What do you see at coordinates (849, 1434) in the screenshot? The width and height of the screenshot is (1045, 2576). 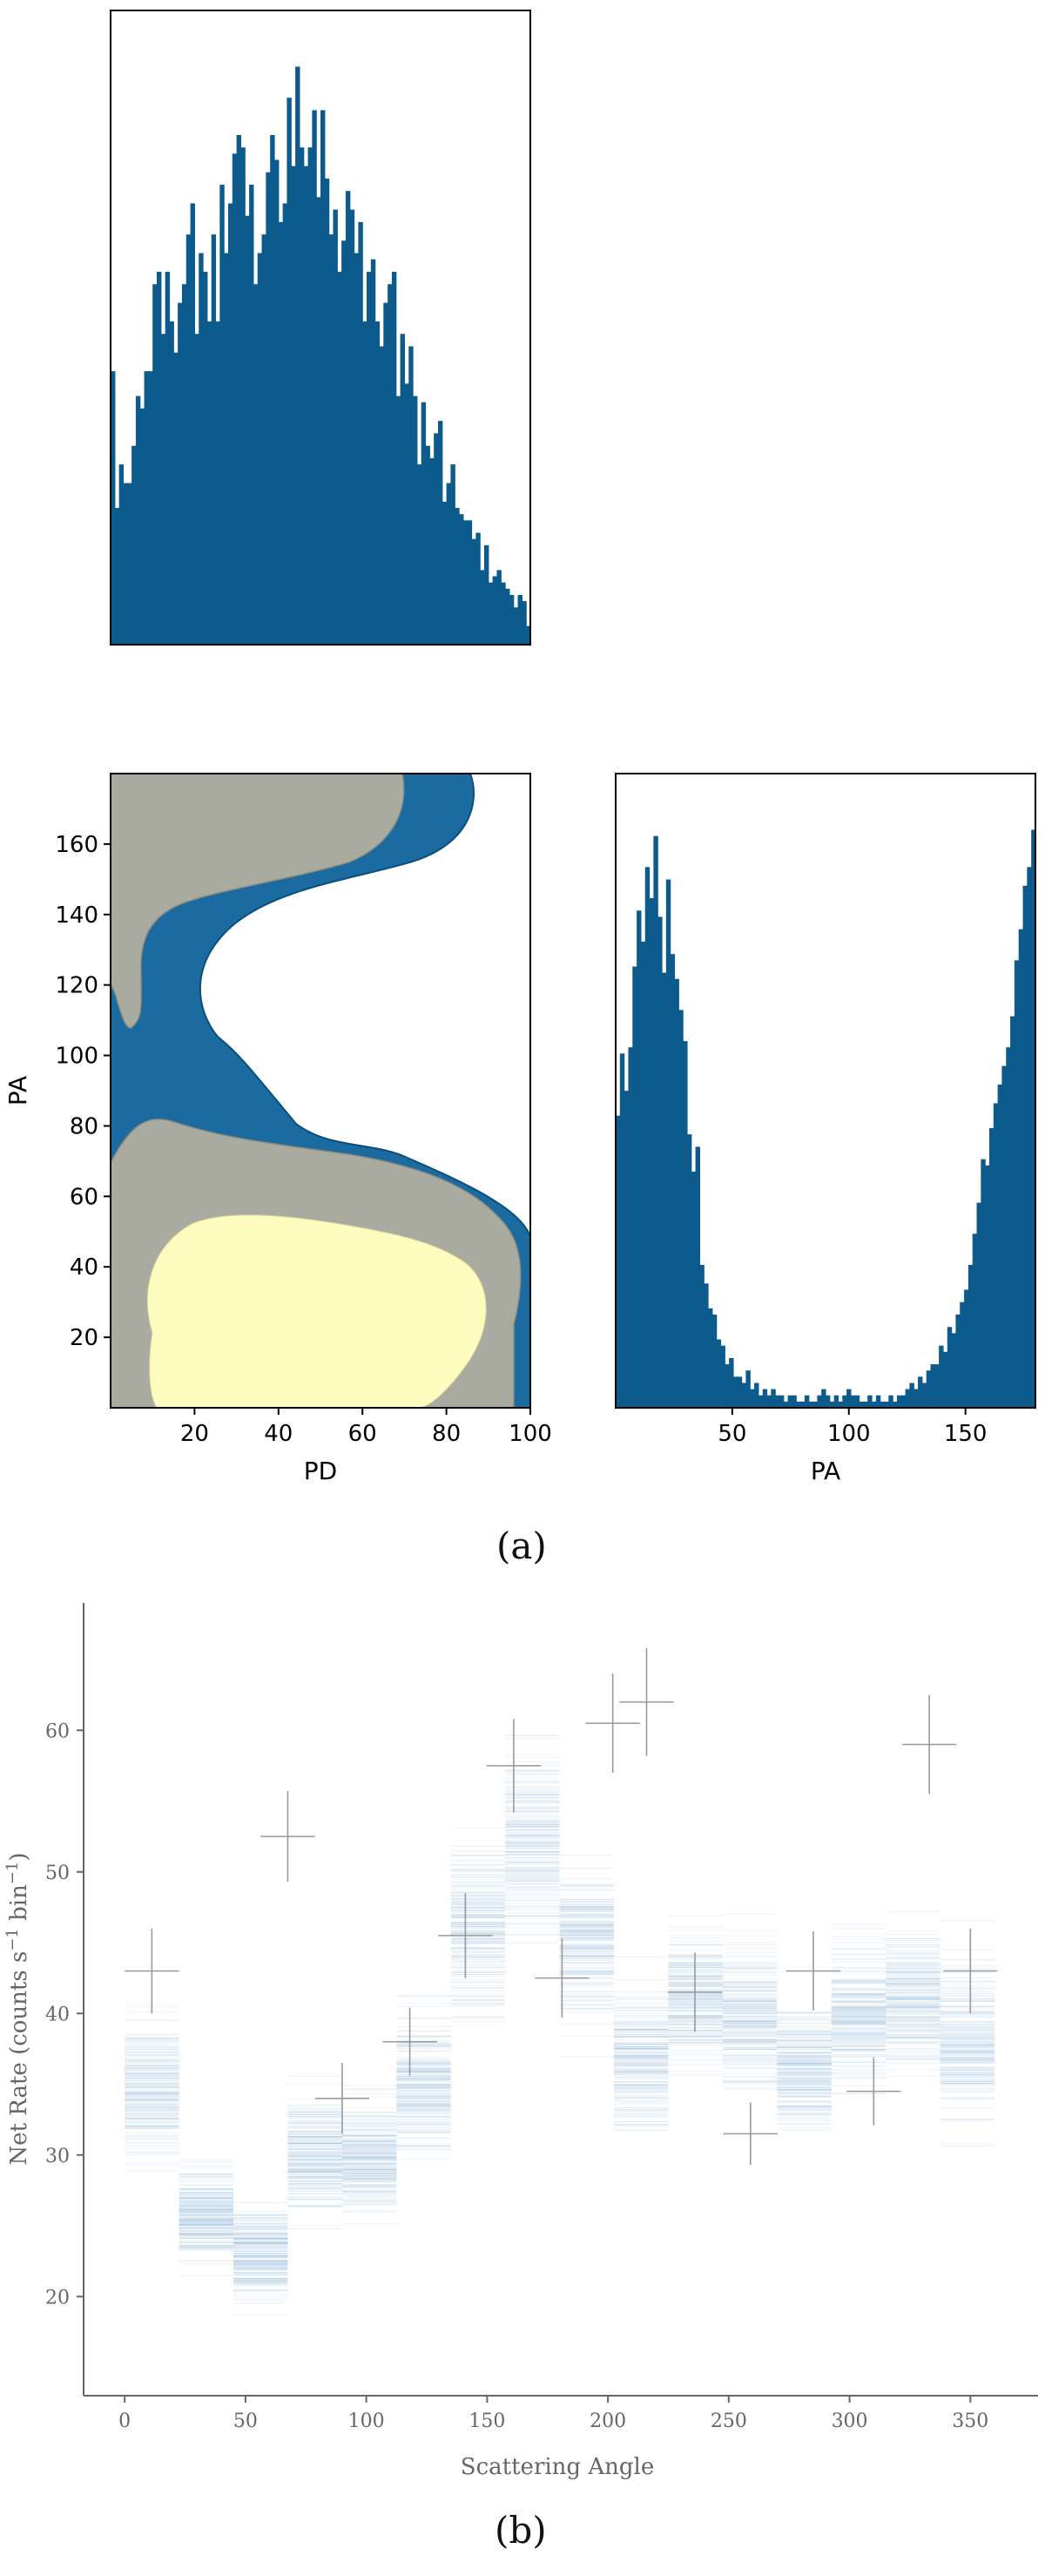 I see `pa-xtick-label: 100` at bounding box center [849, 1434].